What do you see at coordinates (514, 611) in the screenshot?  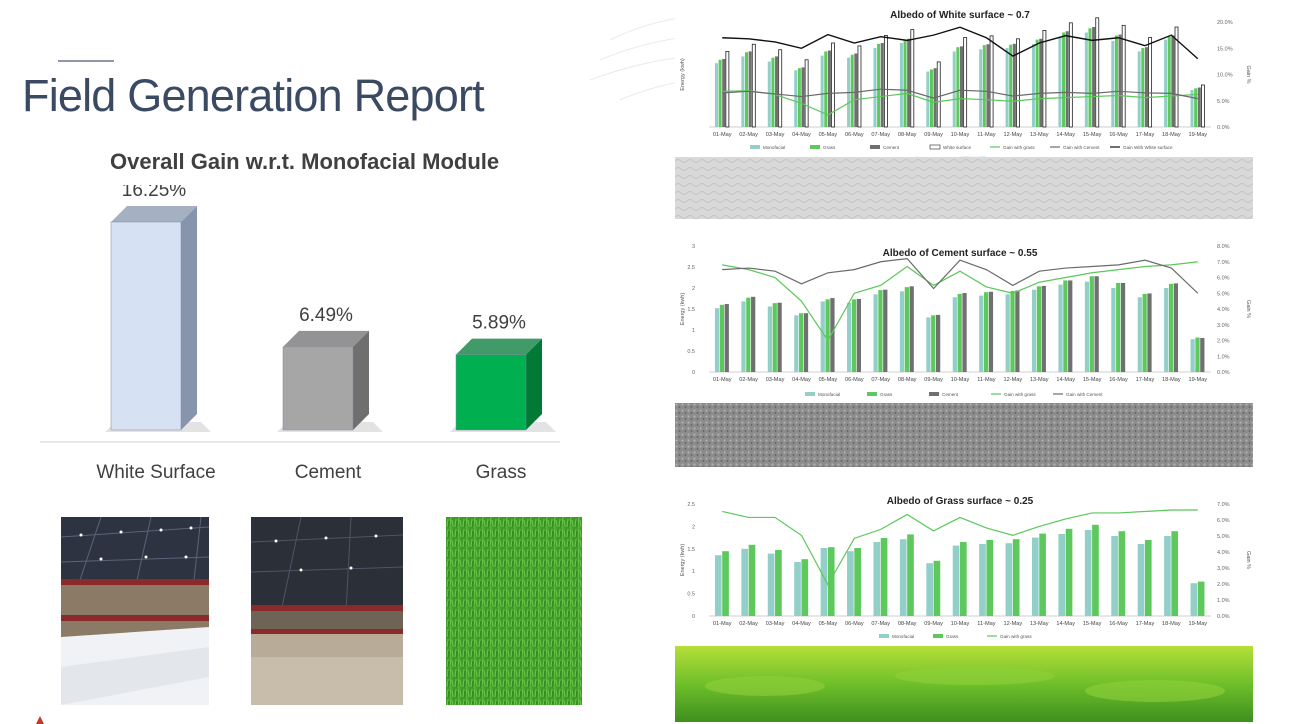 I see `grass-photo` at bounding box center [514, 611].